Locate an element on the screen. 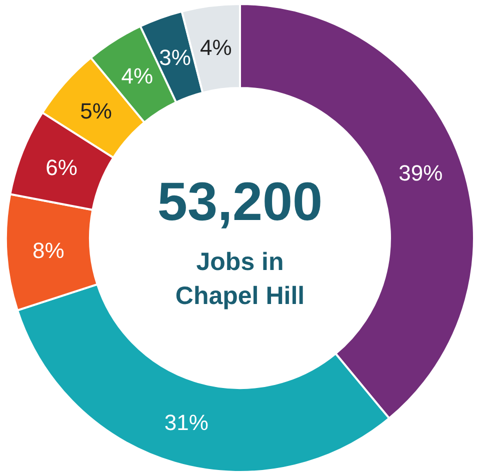 The height and width of the screenshot is (475, 477). data-label: 5% is located at coordinates (96, 111).